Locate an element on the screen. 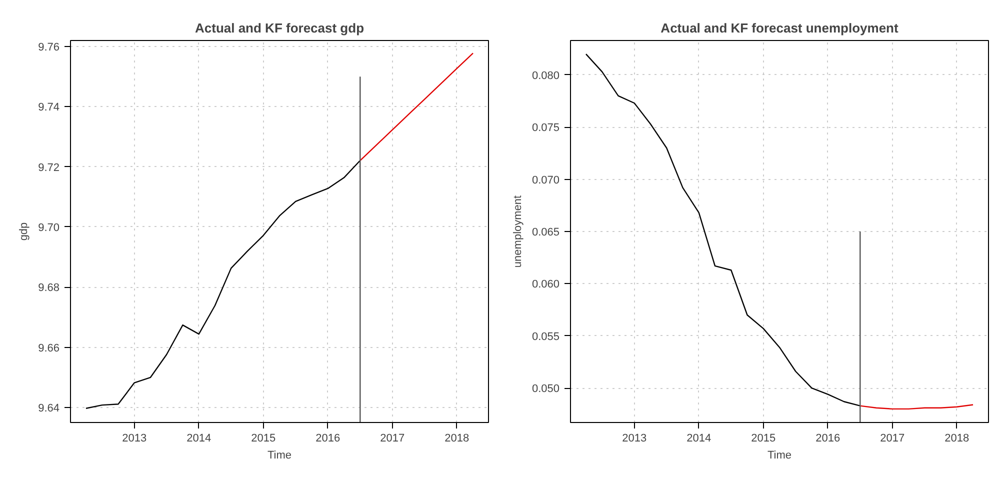 The width and height of the screenshot is (1000, 482). y-tick-label: 0.060 is located at coordinates (546, 284).